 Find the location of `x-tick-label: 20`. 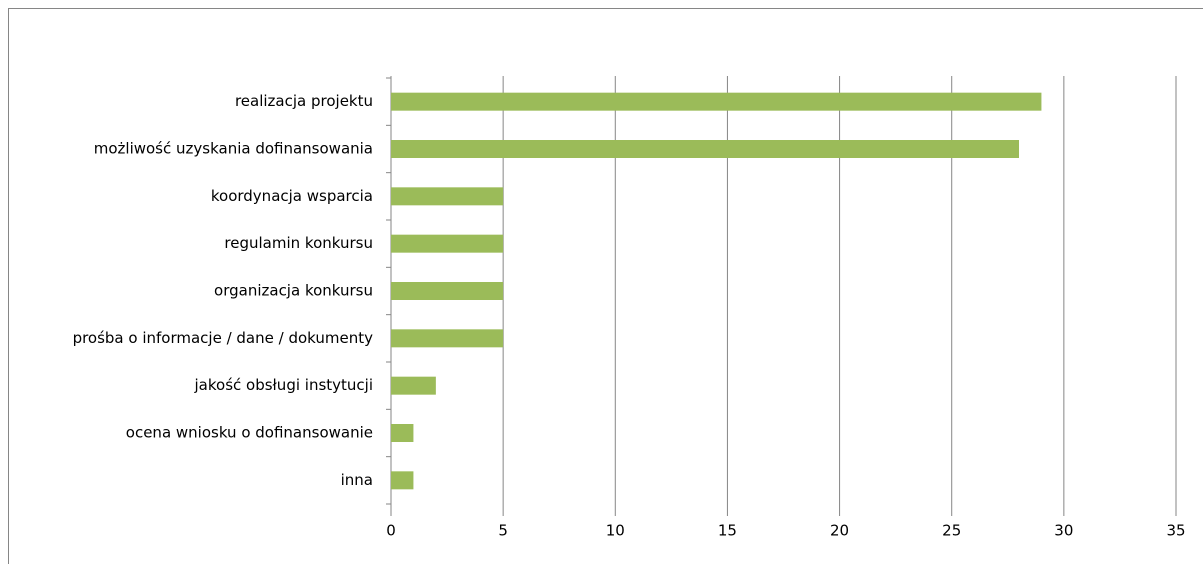

x-tick-label: 20 is located at coordinates (839, 531).